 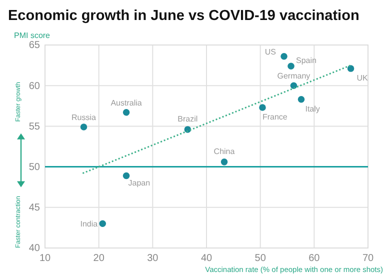 What do you see at coordinates (139, 183) in the screenshot?
I see `annotation: Japan` at bounding box center [139, 183].